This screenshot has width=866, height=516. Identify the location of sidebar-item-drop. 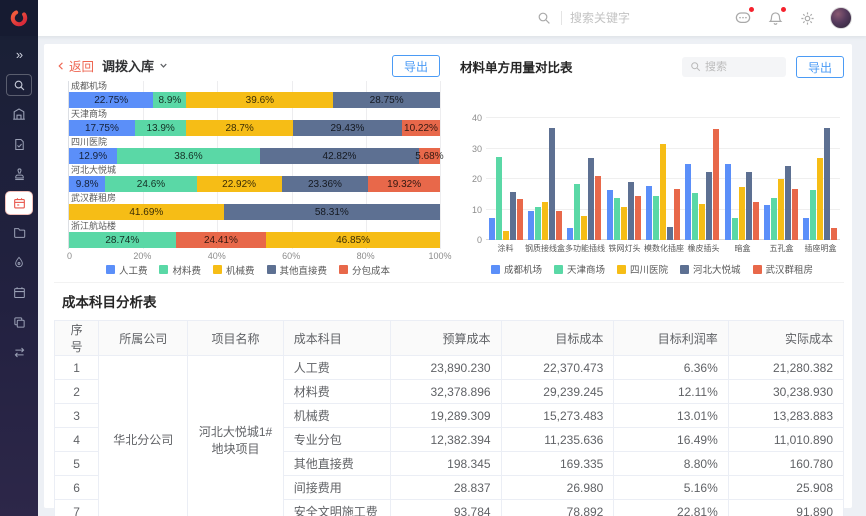
(19, 262).